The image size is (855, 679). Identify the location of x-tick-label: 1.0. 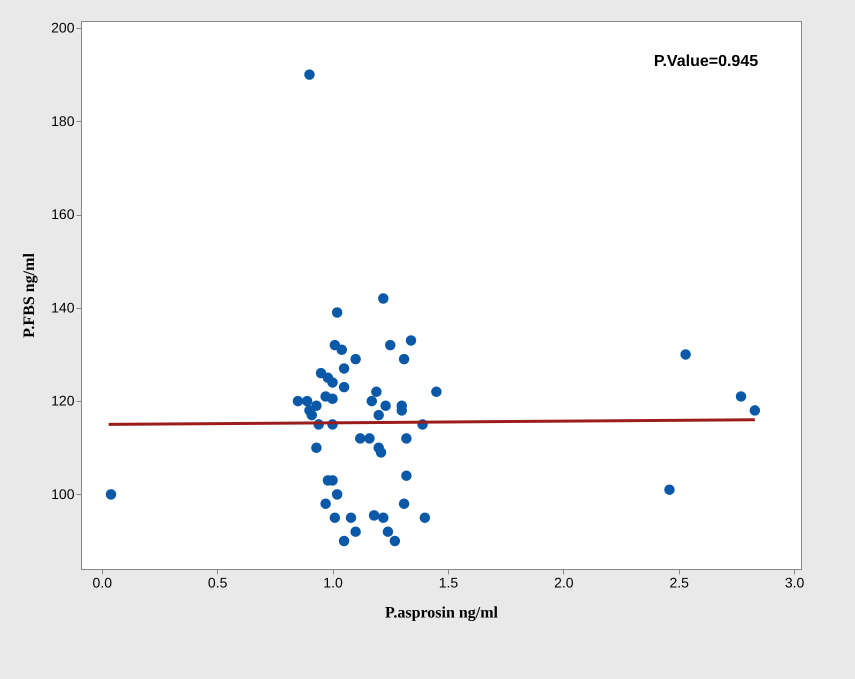
(333, 582).